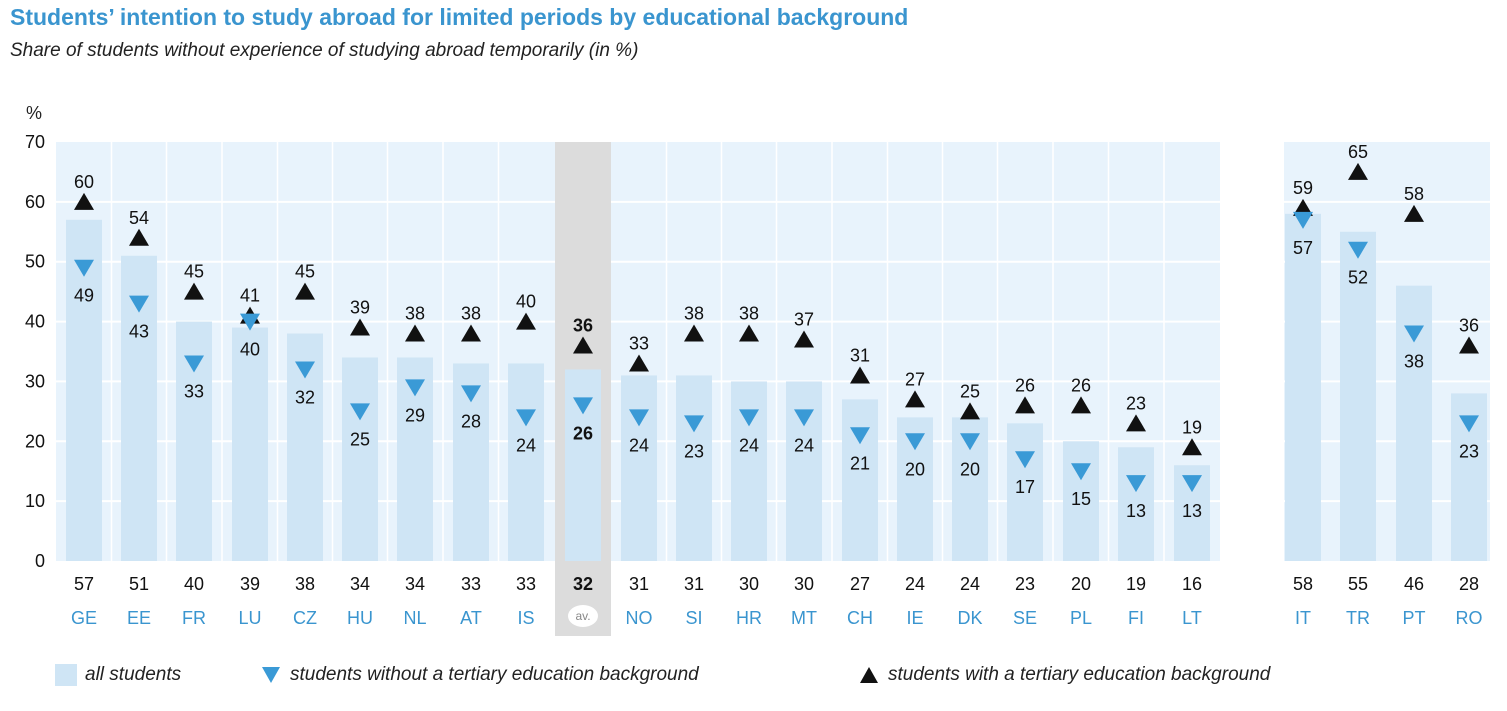 This screenshot has height=711, width=1507. What do you see at coordinates (360, 584) in the screenshot?
I see `bar-value-label: 34` at bounding box center [360, 584].